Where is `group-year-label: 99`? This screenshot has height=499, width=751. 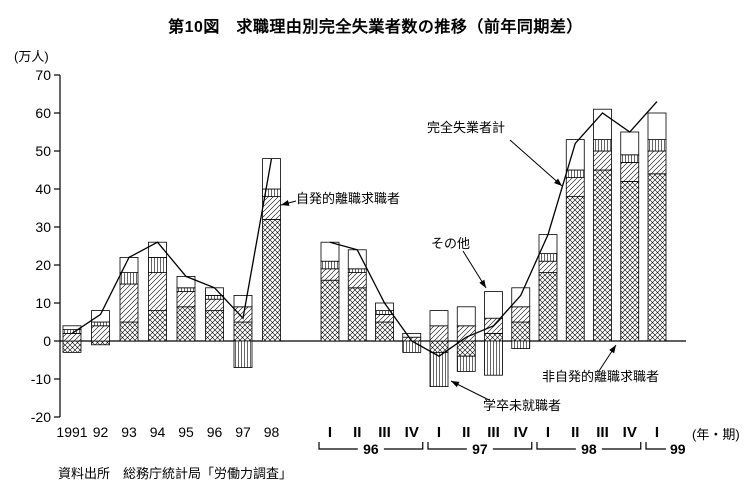
group-year-label: 99 is located at coordinates (678, 449).